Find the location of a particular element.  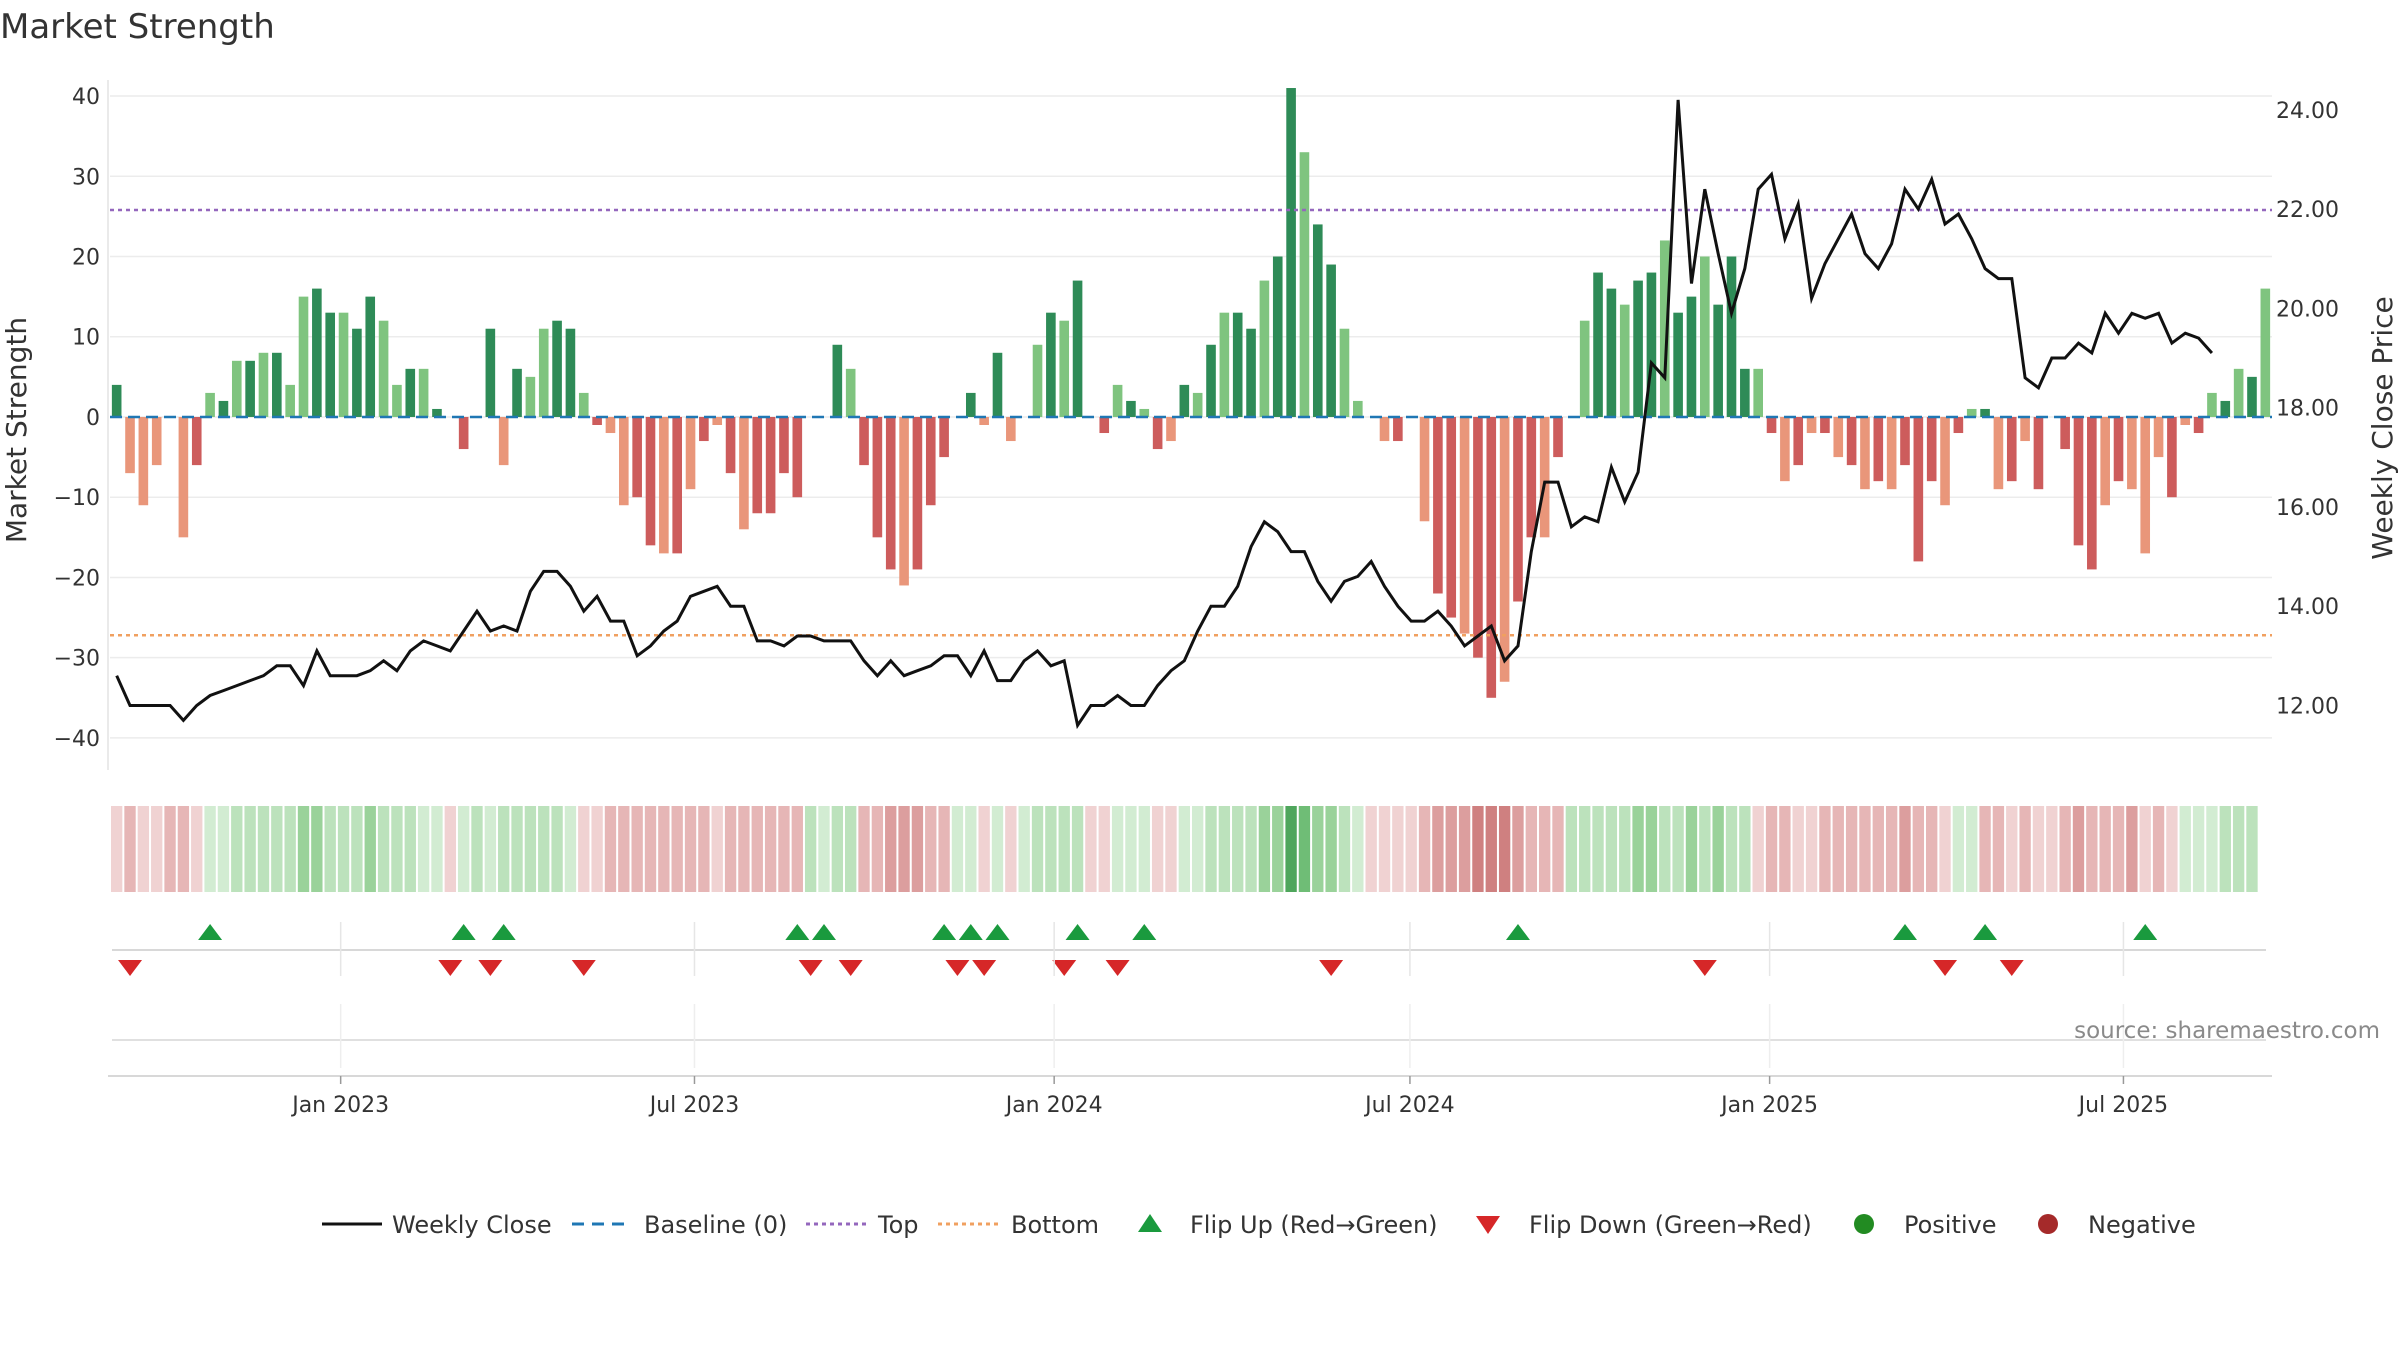

y2-axis-title: Weekly Close Price is located at coordinates (2382, 427).